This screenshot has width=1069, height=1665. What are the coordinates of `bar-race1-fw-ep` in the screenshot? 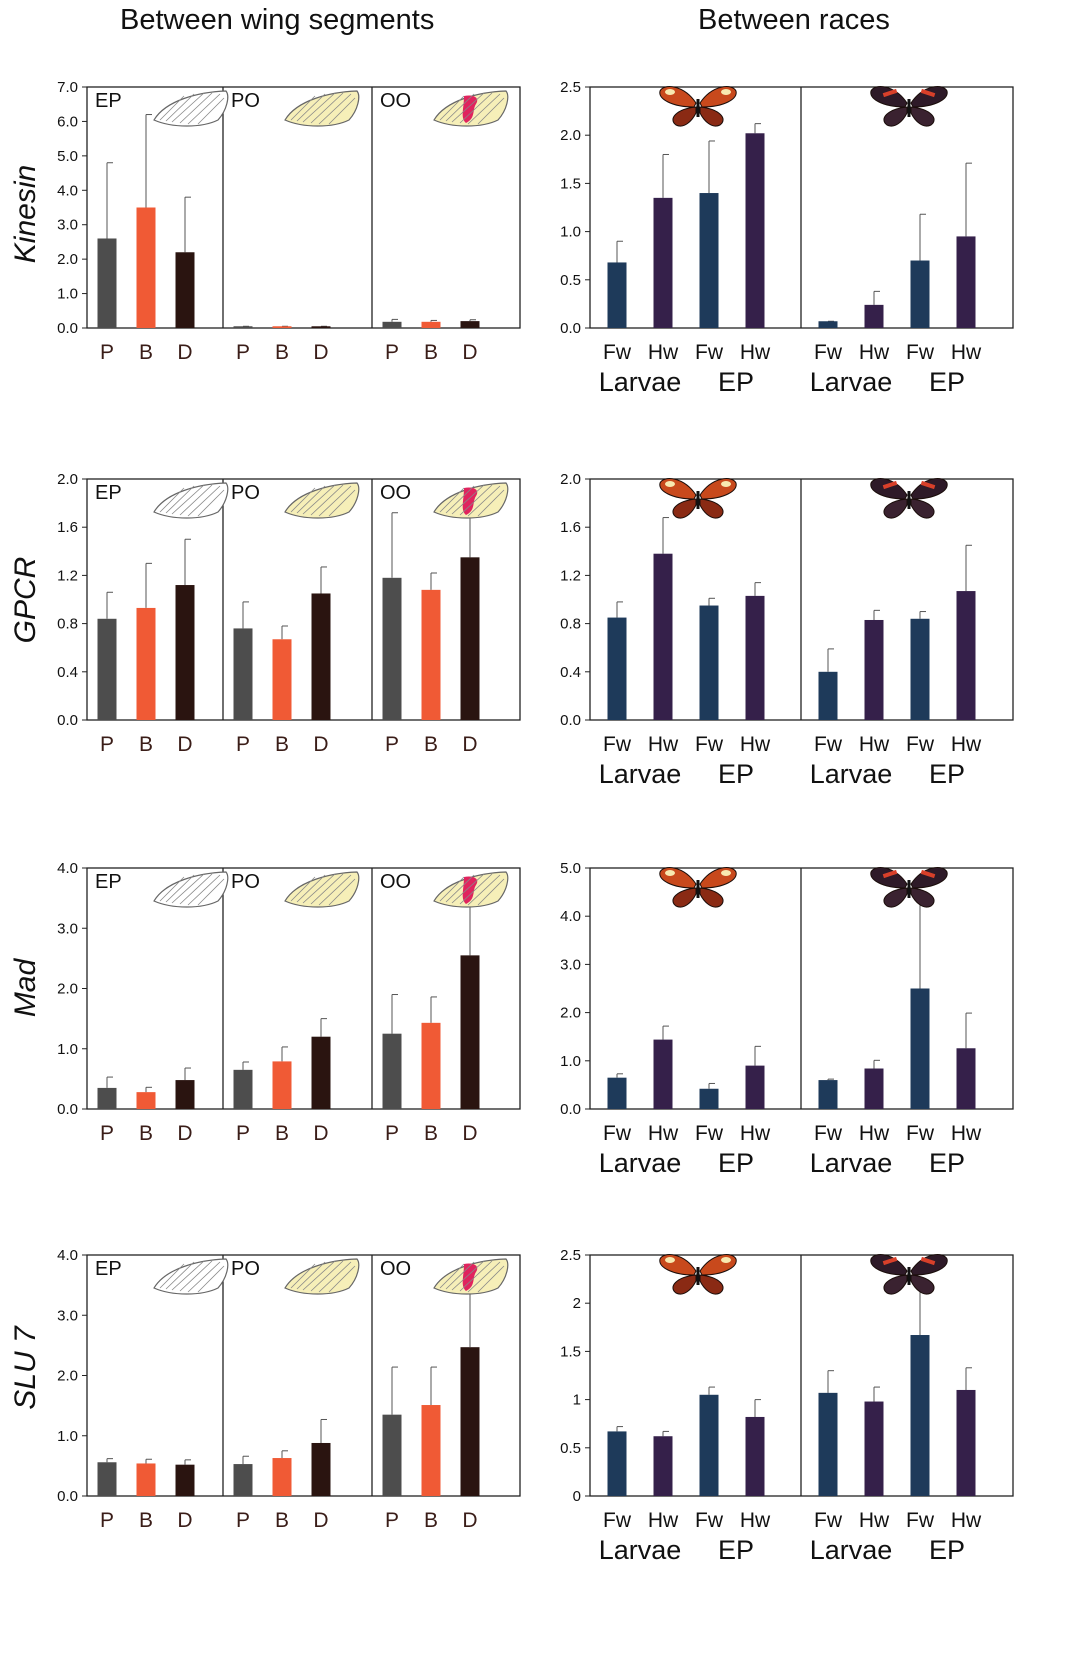 It's located at (709, 662).